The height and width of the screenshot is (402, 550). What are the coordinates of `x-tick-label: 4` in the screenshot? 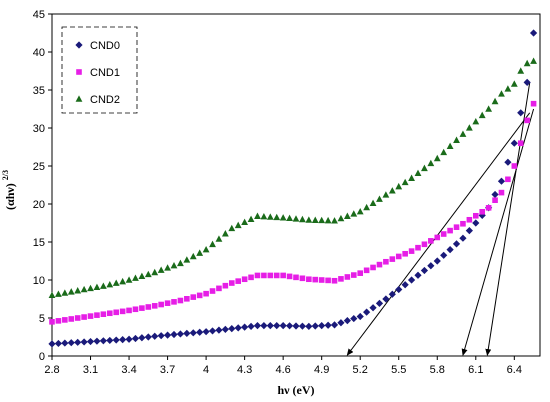 It's located at (206, 370).